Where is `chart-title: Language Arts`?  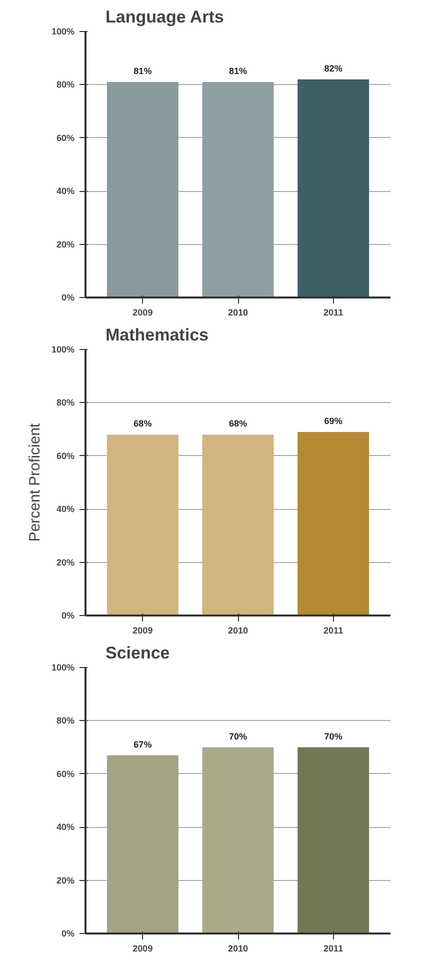 chart-title: Language Arts is located at coordinates (165, 17).